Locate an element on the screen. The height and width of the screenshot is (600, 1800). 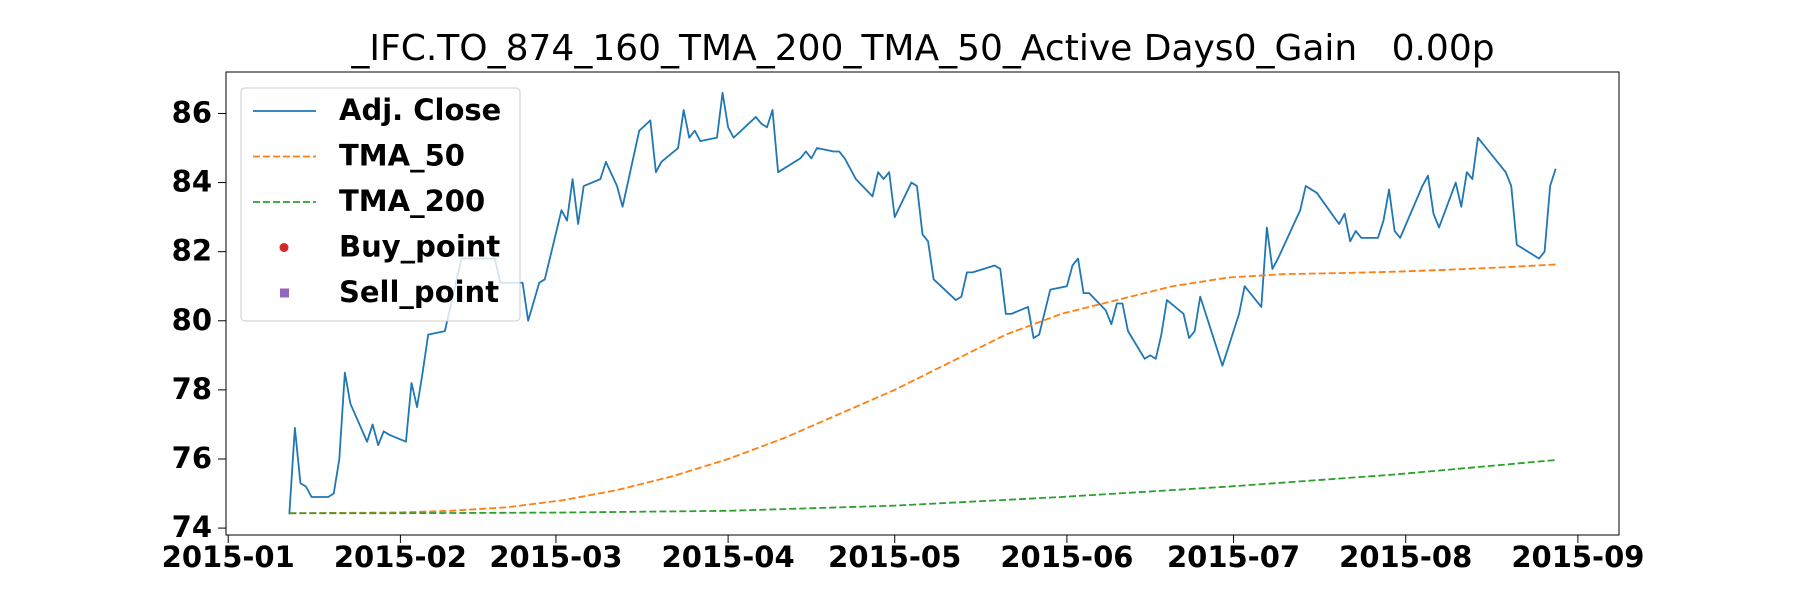
legend-label: TMA_200 is located at coordinates (412, 201).